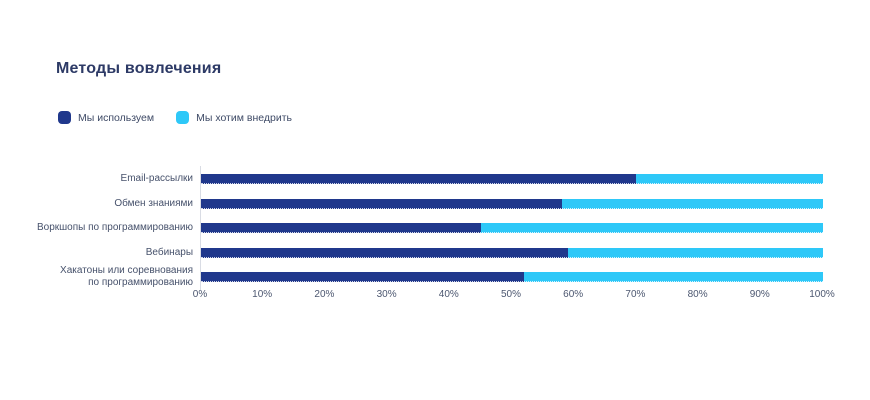 The height and width of the screenshot is (400, 870). Describe the element at coordinates (156, 179) in the screenshot. I see `category-label: Email-рассылки` at that location.